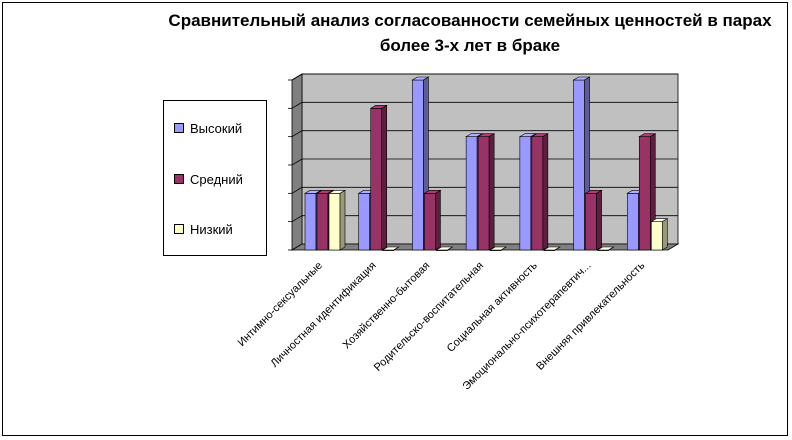  What do you see at coordinates (280, 304) in the screenshot?
I see `x-tick-label: Интимно-сексуальные` at bounding box center [280, 304].